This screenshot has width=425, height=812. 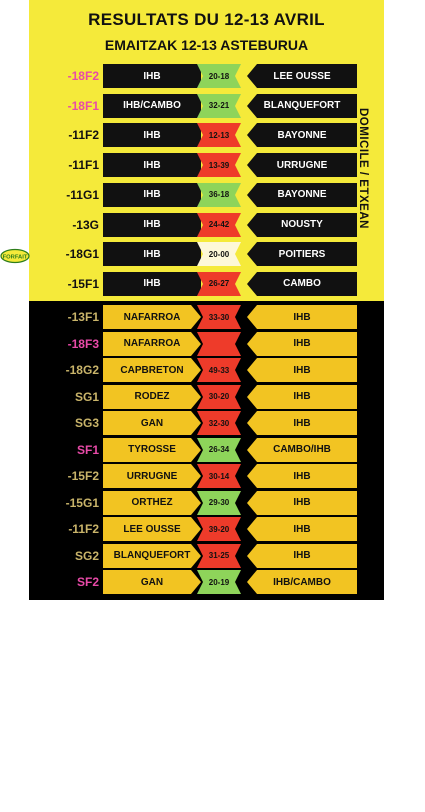 I want to click on score-value: 36-18, so click(x=219, y=195).